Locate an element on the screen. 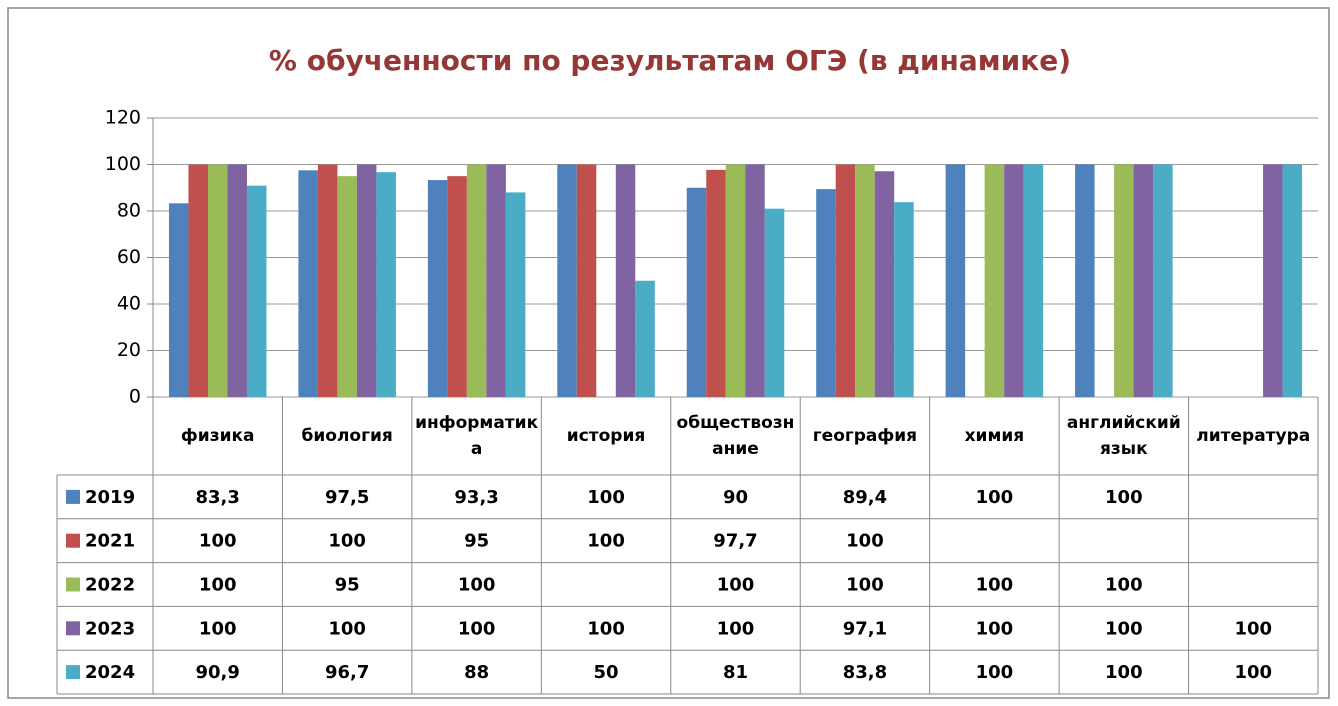 The image size is (1338, 706). data-label: 96,7 is located at coordinates (347, 672).